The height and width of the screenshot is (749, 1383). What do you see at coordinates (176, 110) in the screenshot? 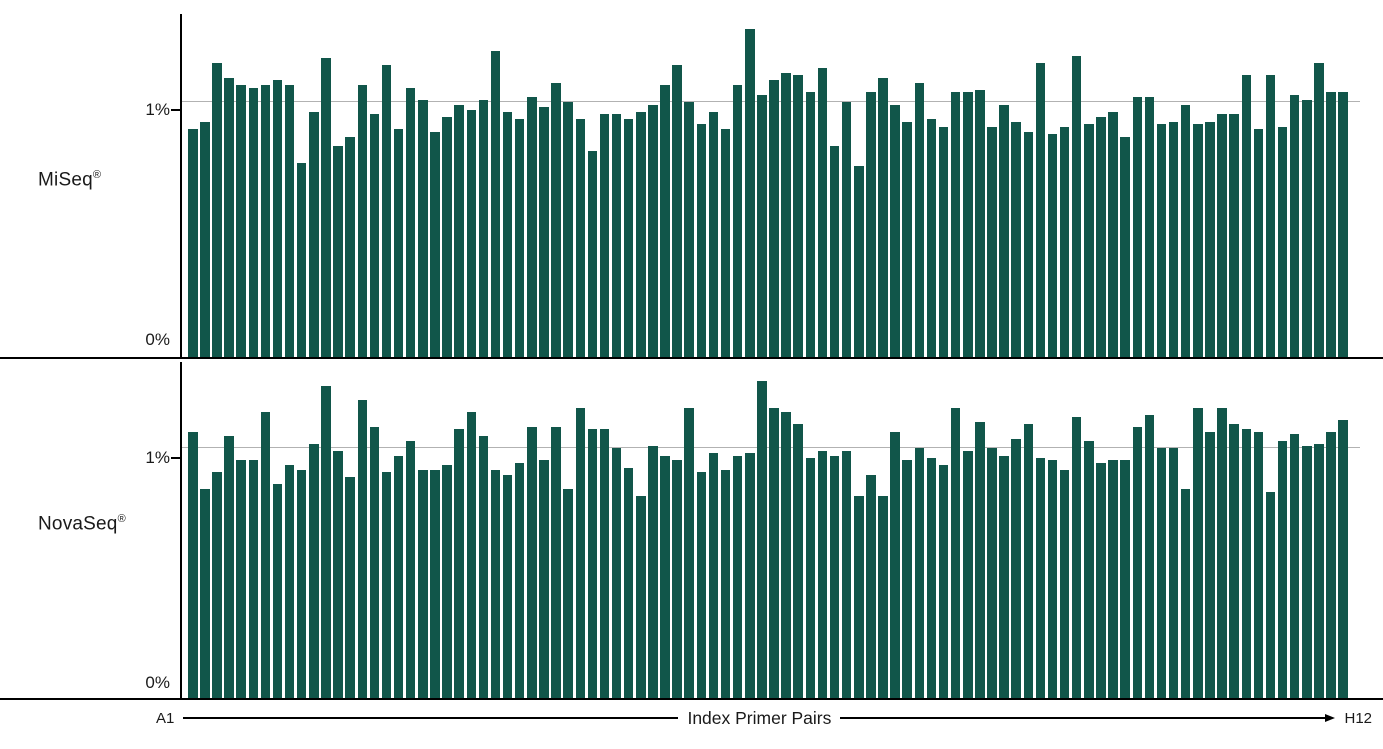
I see `tick-mark-1pct-top` at bounding box center [176, 110].